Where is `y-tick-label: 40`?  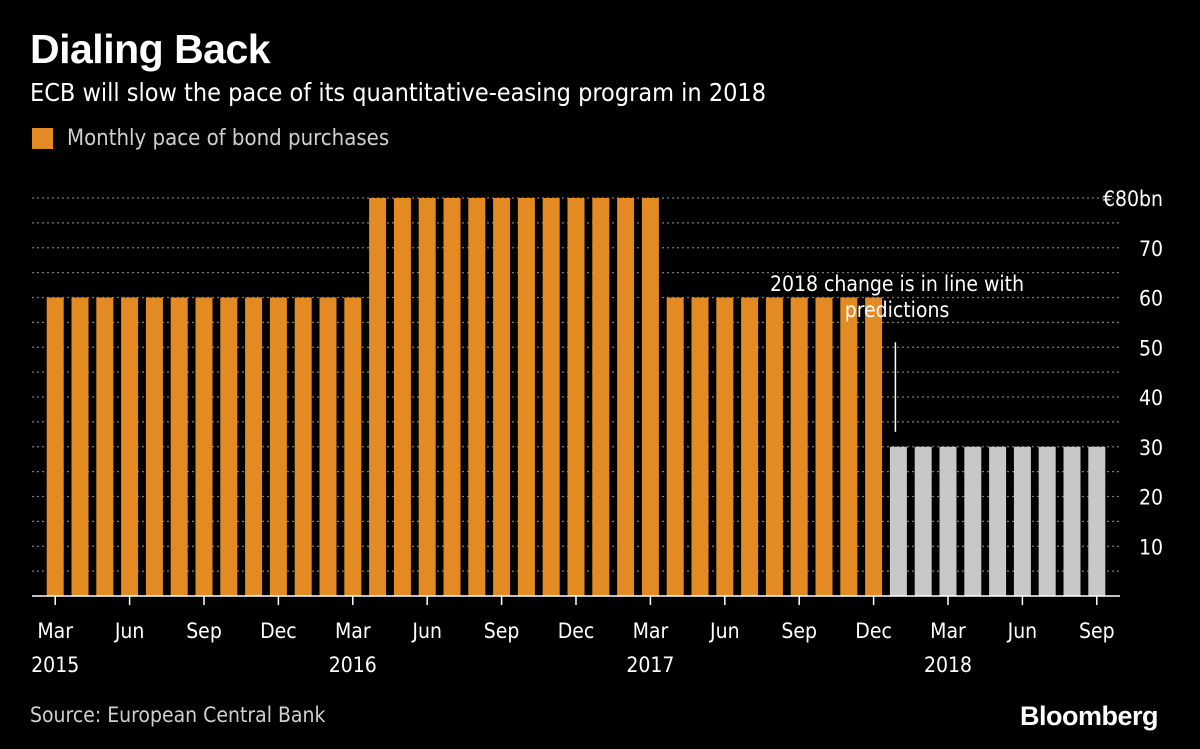
y-tick-label: 40 is located at coordinates (1151, 398).